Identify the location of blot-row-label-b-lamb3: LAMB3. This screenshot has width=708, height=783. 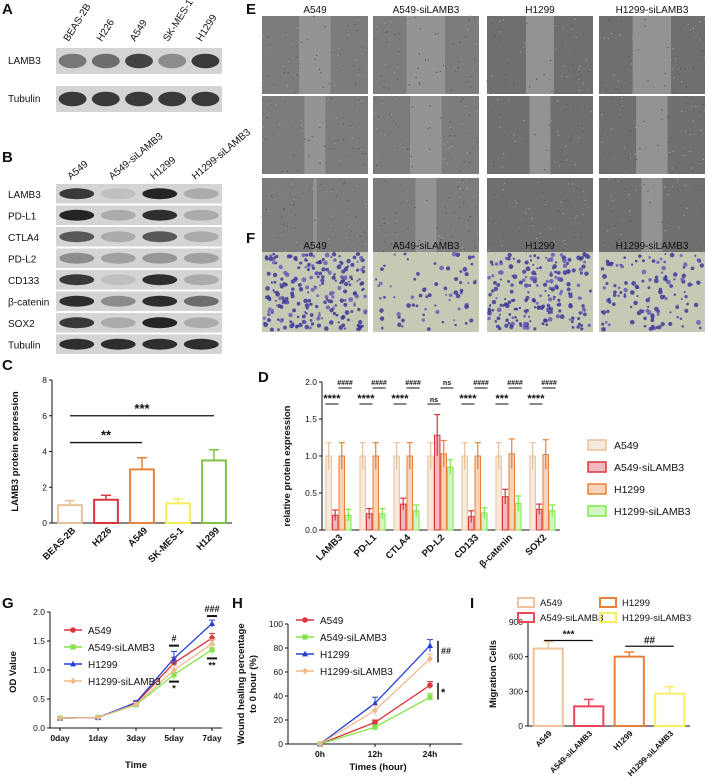
(24, 195).